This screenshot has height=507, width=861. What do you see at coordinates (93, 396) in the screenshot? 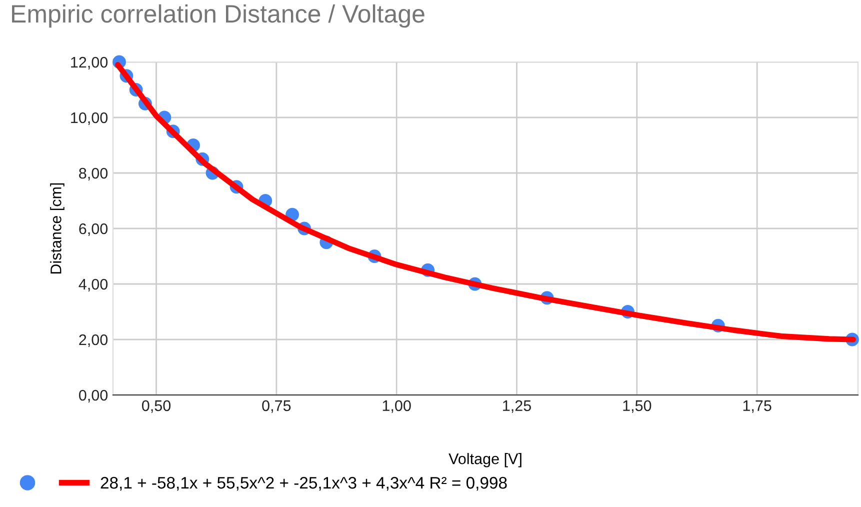
I see `y-tick-label: 0,00` at bounding box center [93, 396].